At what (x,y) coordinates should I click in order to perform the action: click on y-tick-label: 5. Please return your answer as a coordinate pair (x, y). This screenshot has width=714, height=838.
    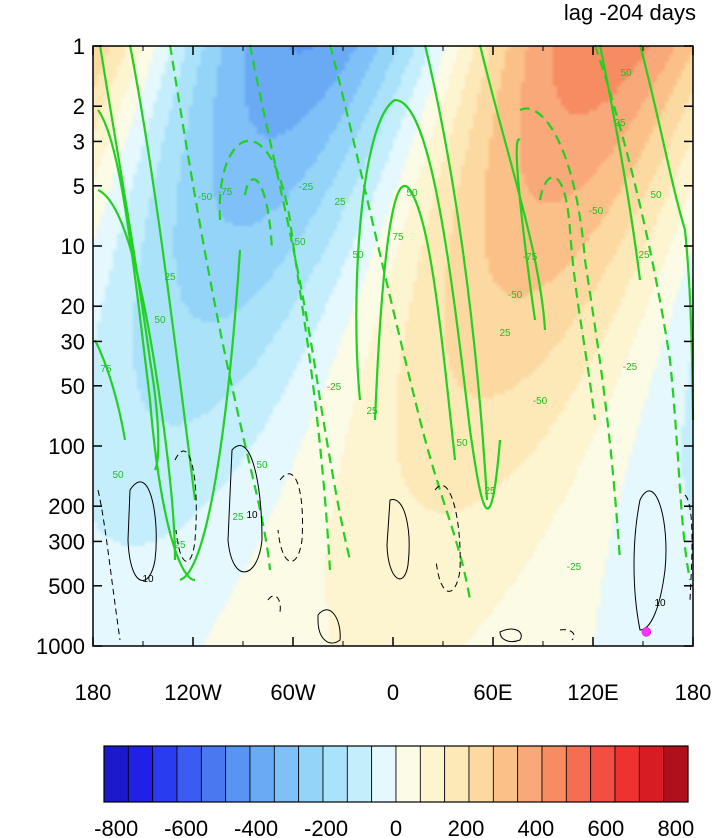
    Looking at the image, I should click on (79, 186).